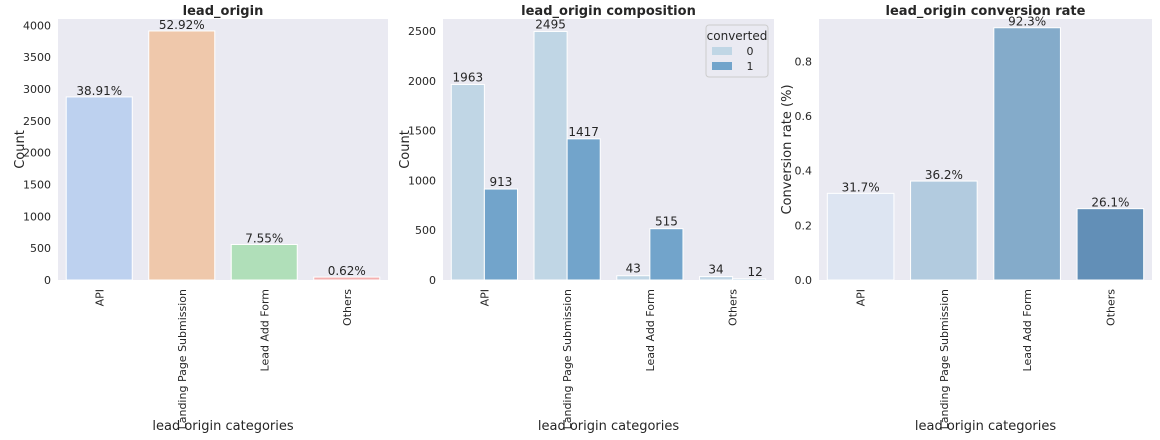 The image size is (1160, 440). I want to click on y-tick-label: 4000, so click(37, 25).